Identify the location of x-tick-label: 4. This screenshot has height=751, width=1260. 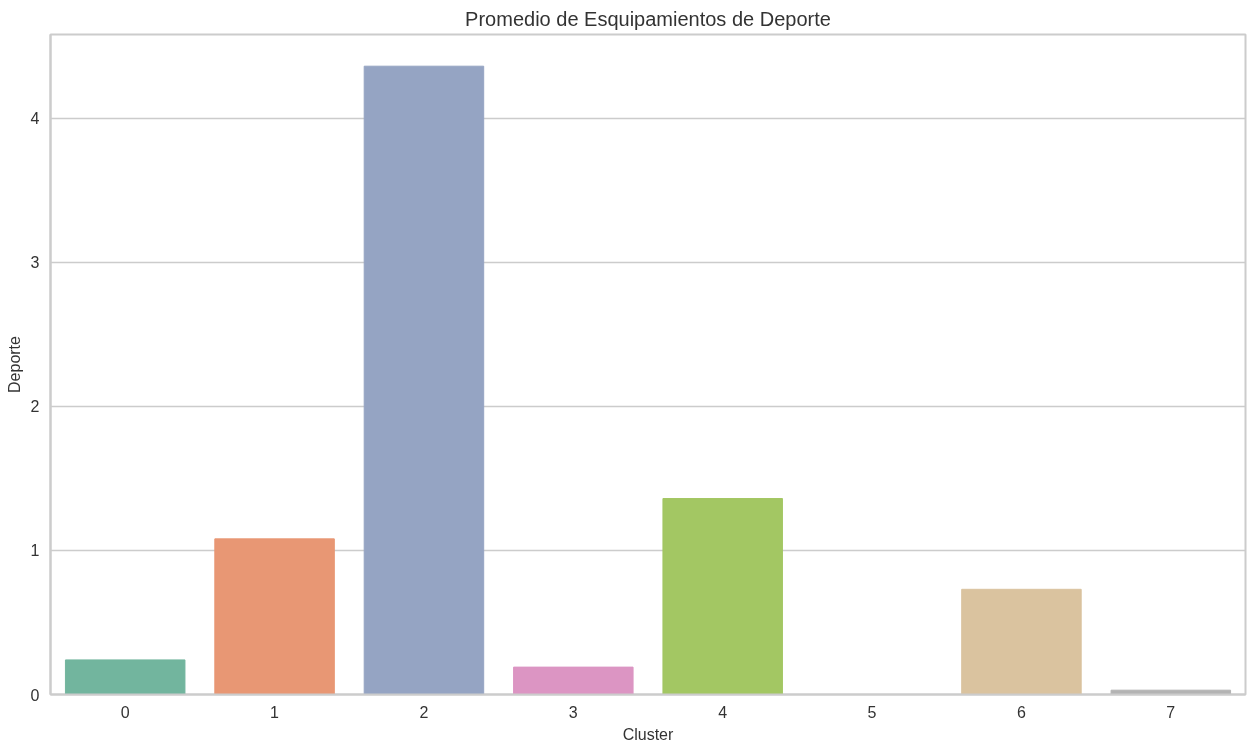
(723, 712).